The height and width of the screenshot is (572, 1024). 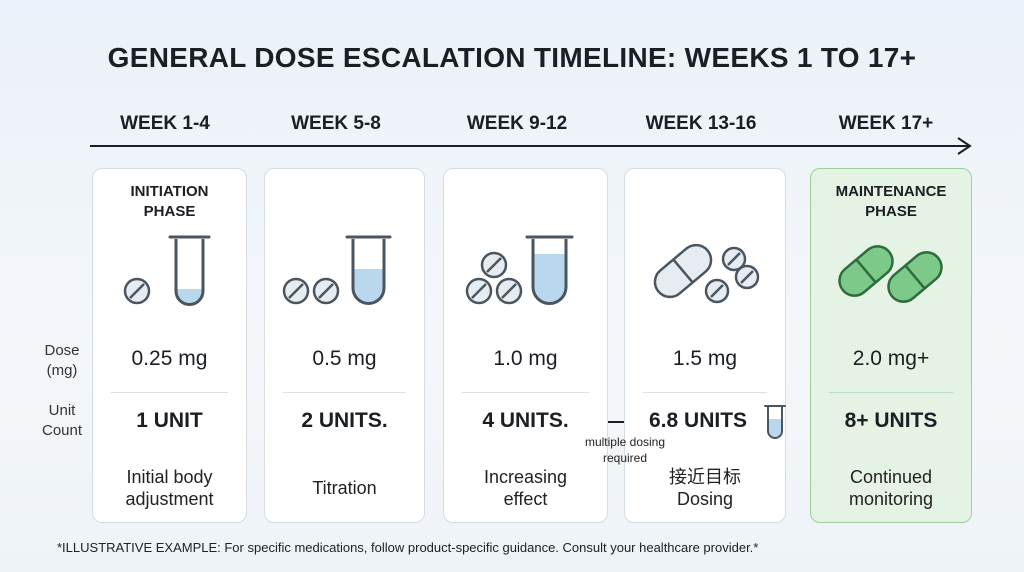 I want to click on description-line: Continued, so click(x=891, y=477).